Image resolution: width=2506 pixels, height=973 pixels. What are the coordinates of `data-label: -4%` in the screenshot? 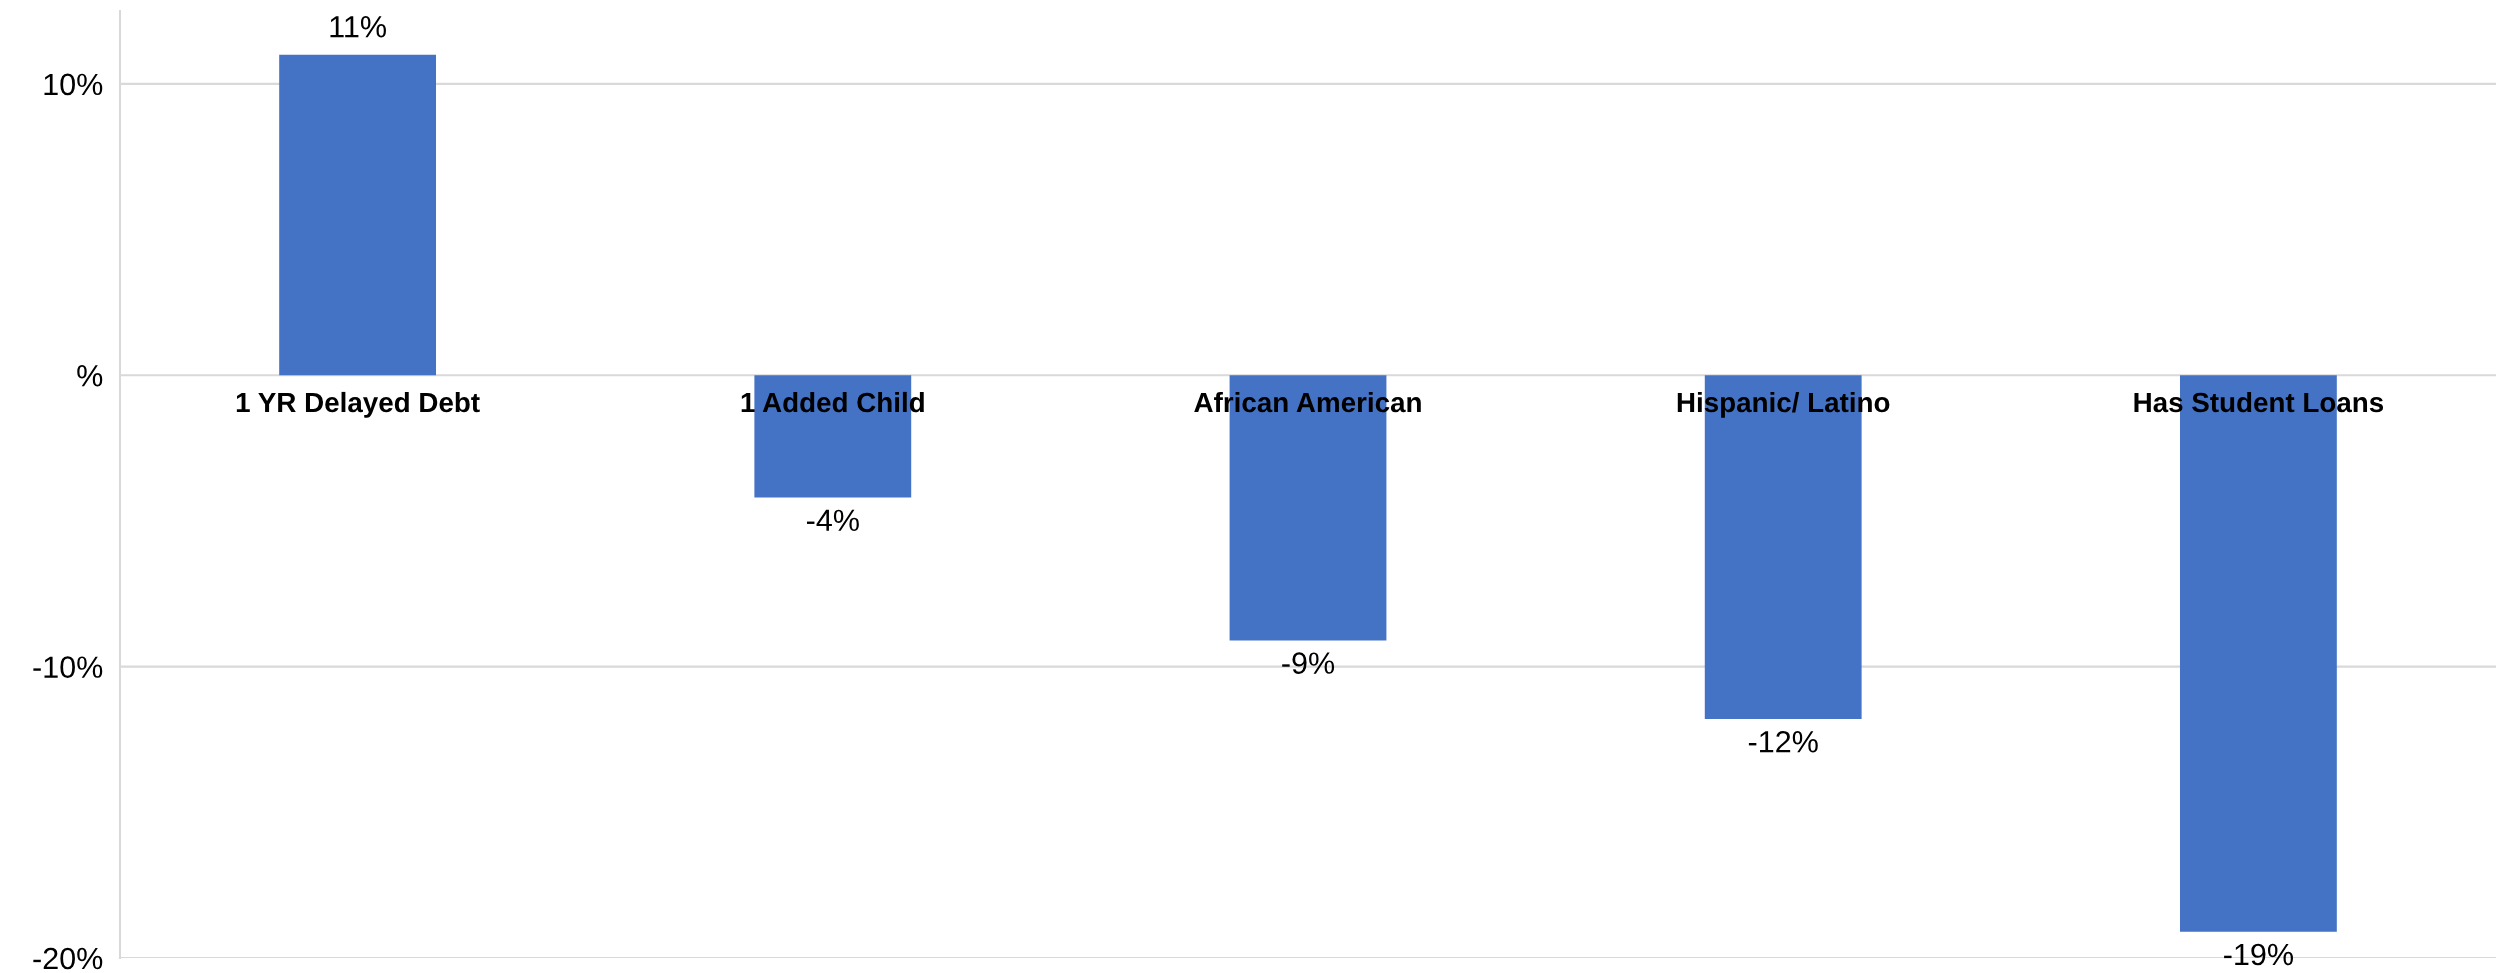 It's located at (832, 520).